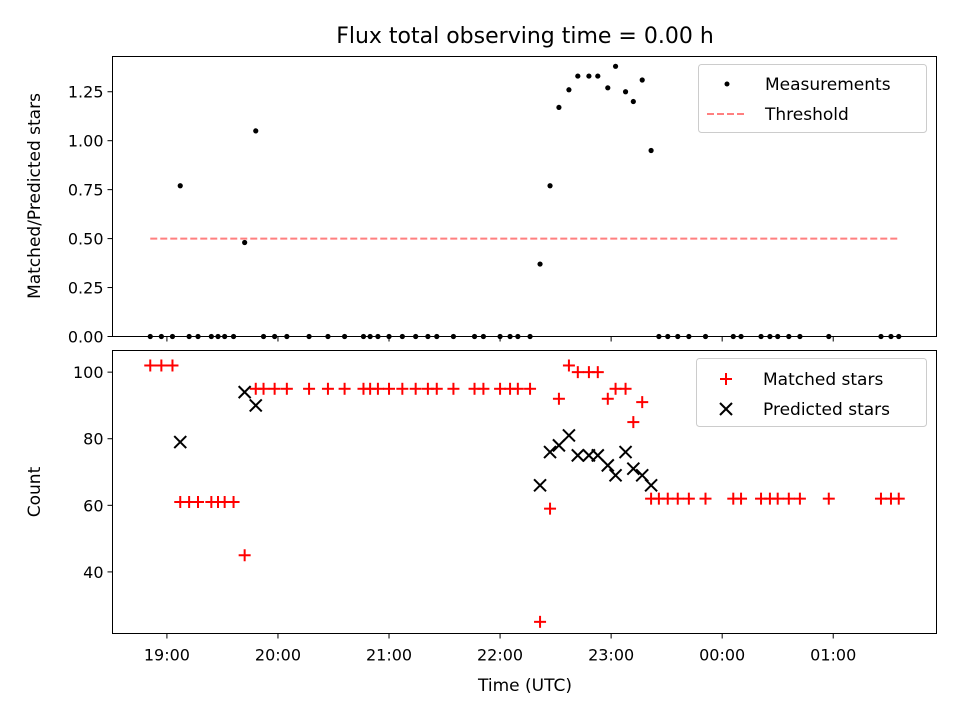 The height and width of the screenshot is (720, 960). I want to click on top-y-tick-label: 0.25, so click(86, 288).